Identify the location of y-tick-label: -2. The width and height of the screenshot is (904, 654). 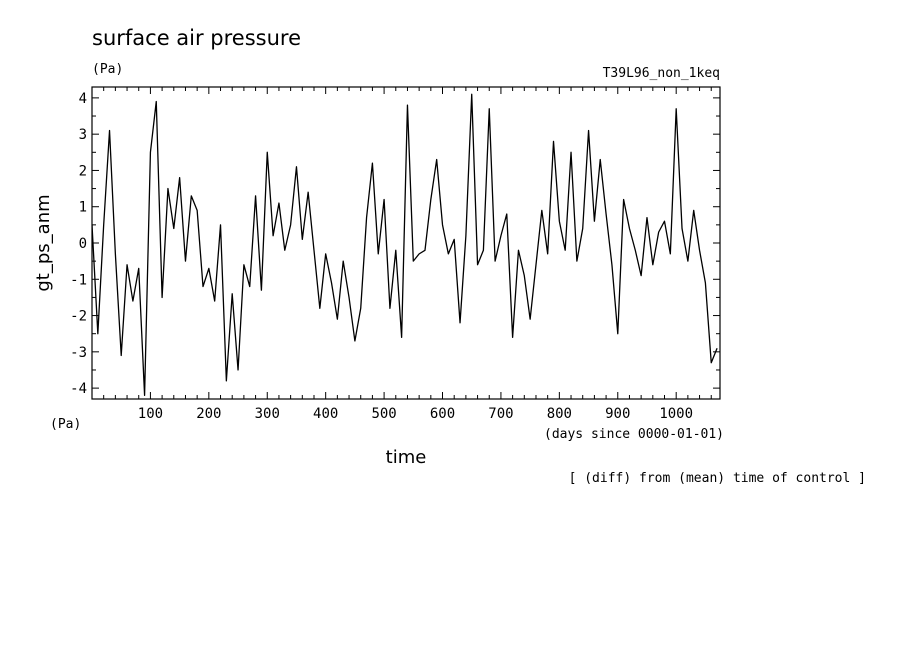
(78, 317).